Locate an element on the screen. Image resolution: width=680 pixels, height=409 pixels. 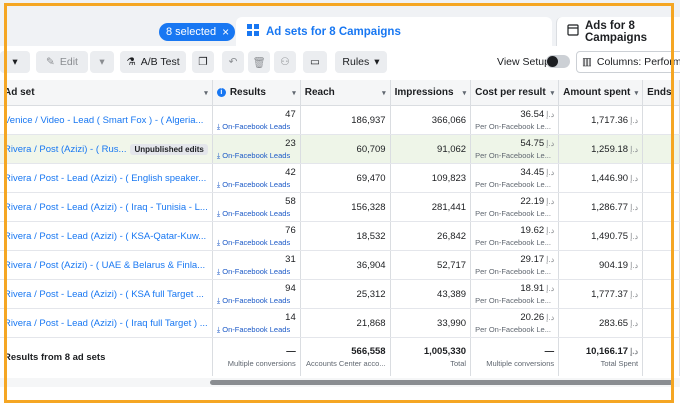
edit-label: Edit is located at coordinates (68, 62).